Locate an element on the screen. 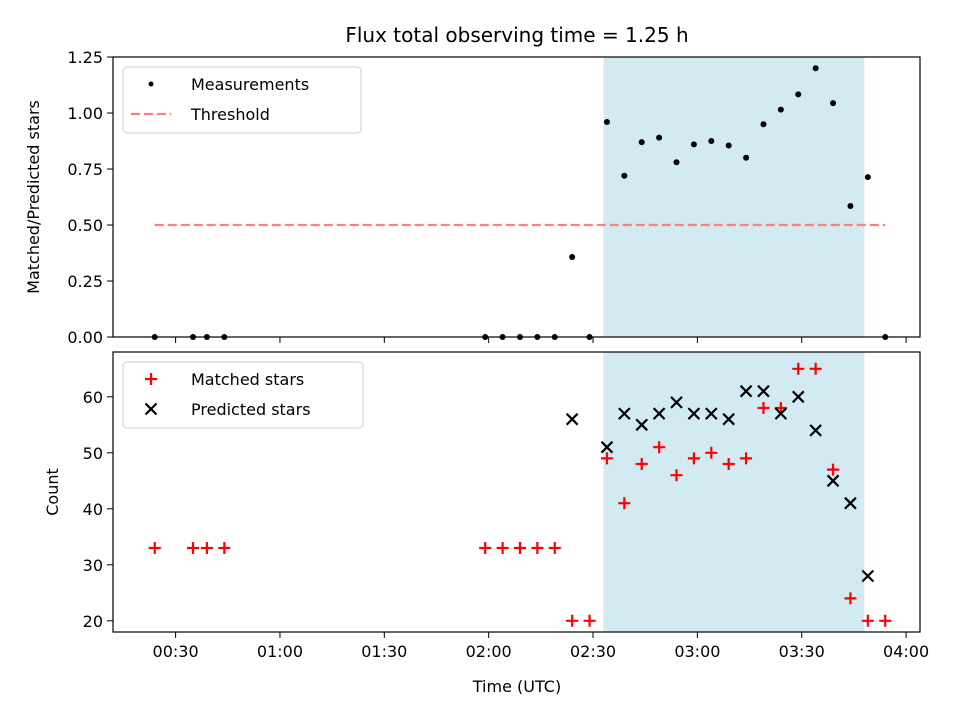 This screenshot has width=960, height=720. x-tick-label: 02:00 is located at coordinates (489, 651).